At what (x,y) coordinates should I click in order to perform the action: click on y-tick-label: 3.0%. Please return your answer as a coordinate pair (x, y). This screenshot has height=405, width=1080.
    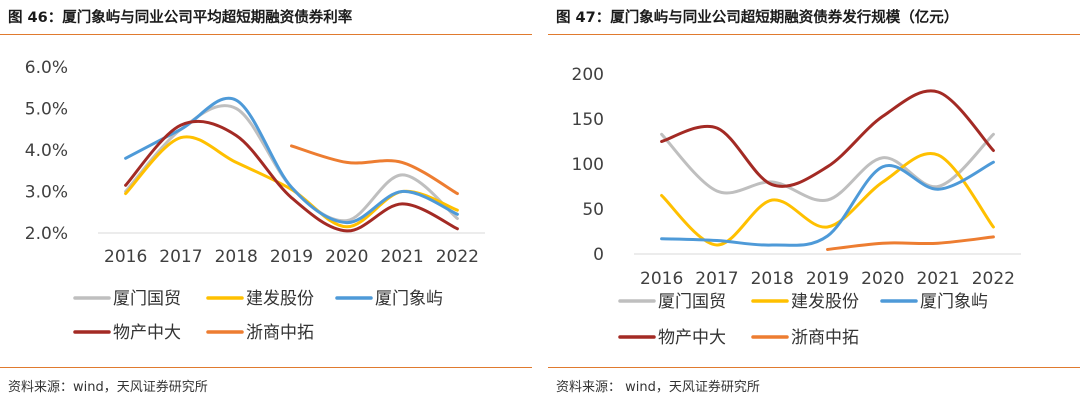
    Looking at the image, I should click on (46, 193).